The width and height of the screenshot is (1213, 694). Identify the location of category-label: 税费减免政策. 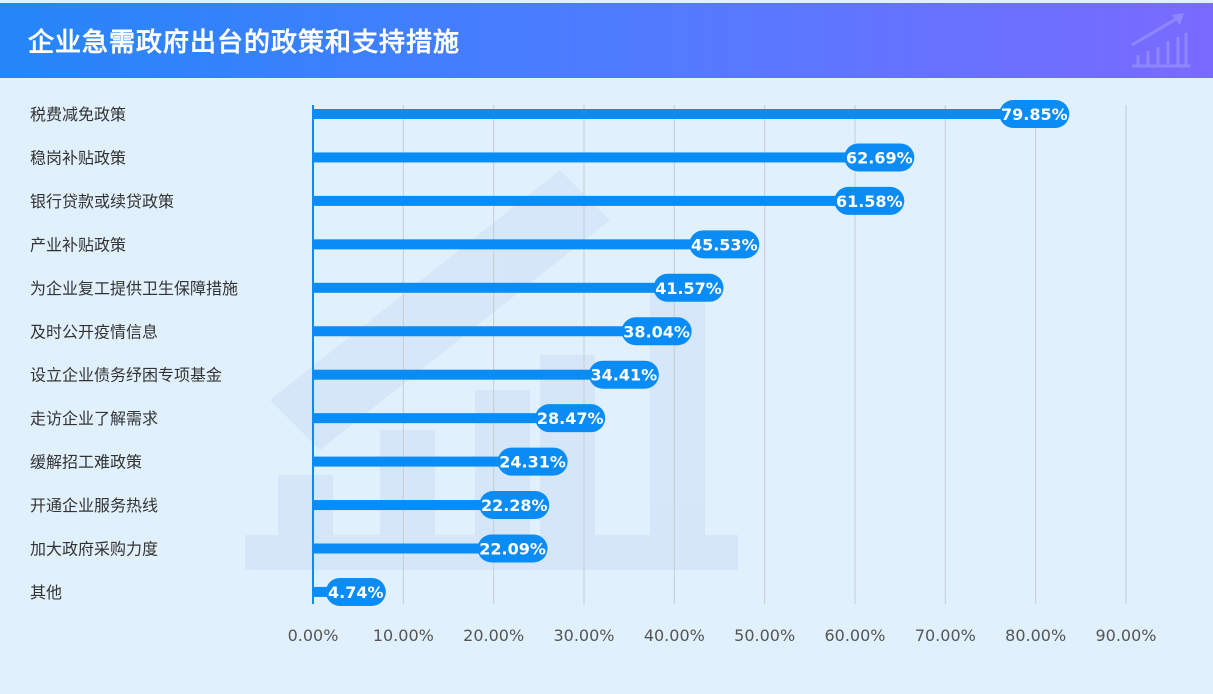
(78, 114).